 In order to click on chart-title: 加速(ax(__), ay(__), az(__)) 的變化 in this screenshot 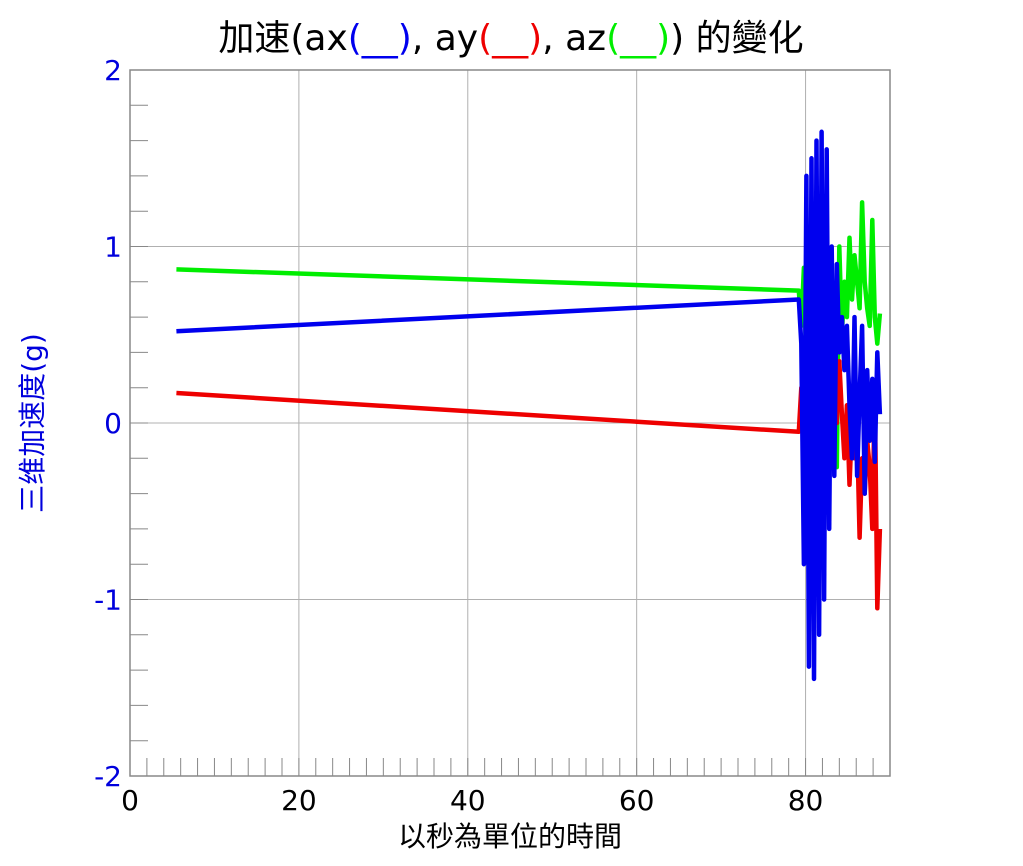, I will do `click(510, 38)`.